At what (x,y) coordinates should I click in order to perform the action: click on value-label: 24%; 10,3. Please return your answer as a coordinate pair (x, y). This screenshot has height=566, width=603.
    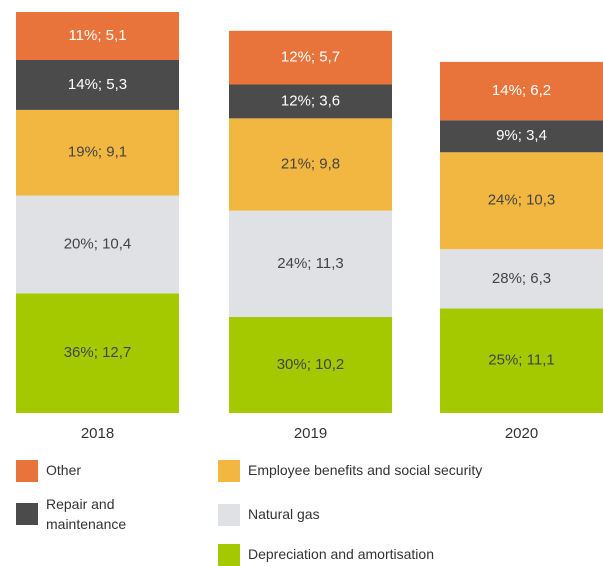
    Looking at the image, I should click on (522, 200).